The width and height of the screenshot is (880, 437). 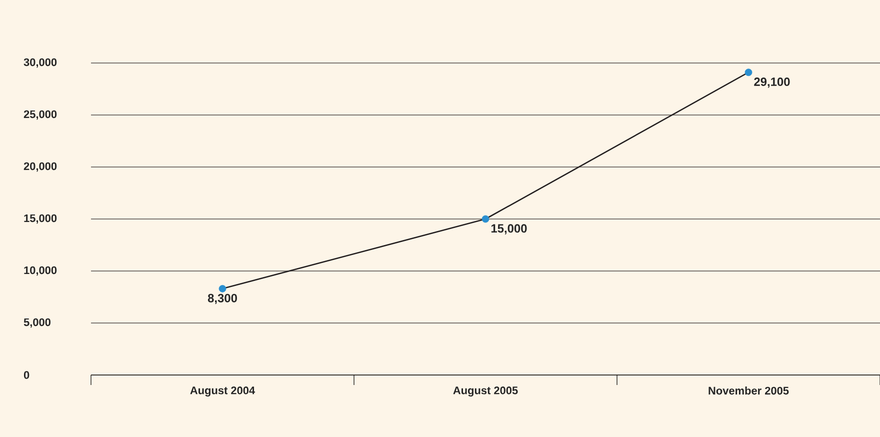 I want to click on data-label: 15,000, so click(x=509, y=229).